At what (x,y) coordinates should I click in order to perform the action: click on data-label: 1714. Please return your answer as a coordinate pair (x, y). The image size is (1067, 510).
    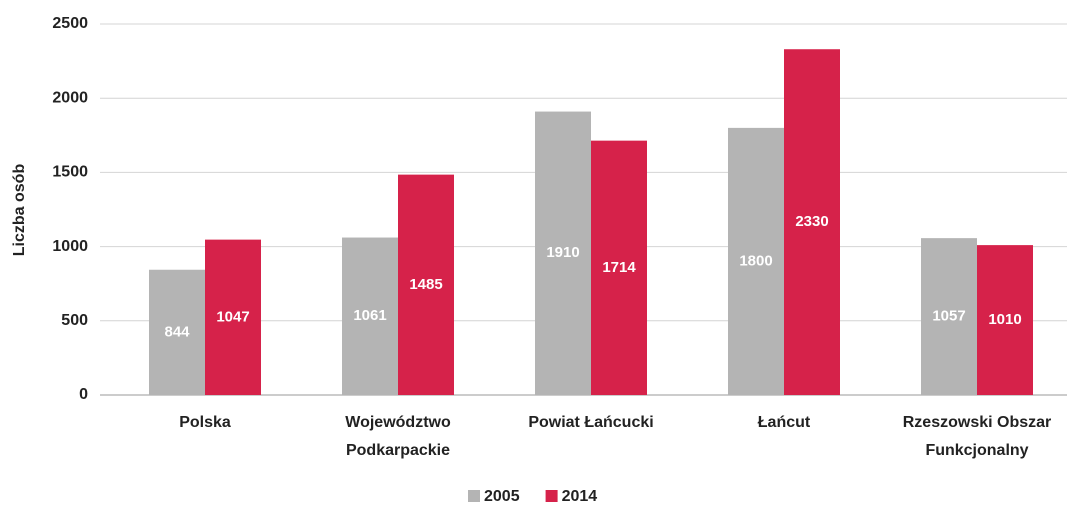
    Looking at the image, I should click on (619, 267).